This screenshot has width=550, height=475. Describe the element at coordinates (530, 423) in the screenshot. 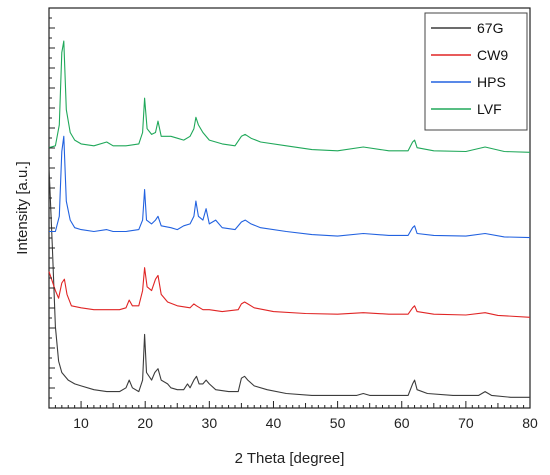

I see `x-tick-label: 80` at that location.